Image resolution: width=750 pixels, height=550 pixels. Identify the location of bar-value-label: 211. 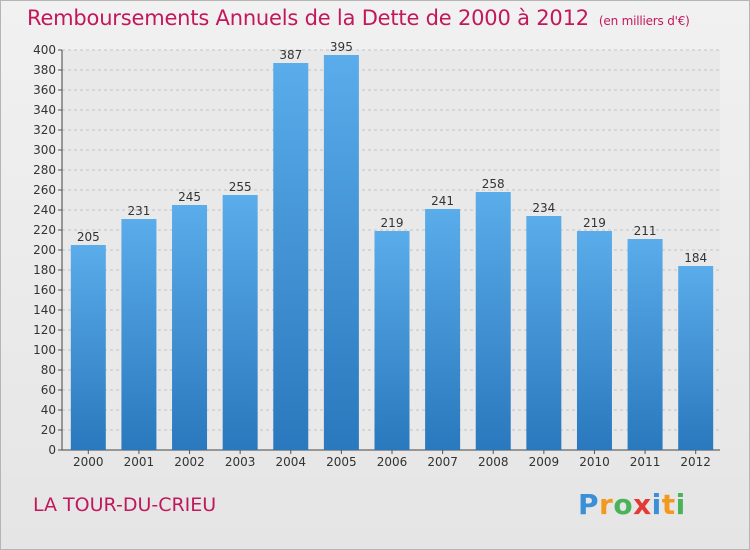
(645, 231).